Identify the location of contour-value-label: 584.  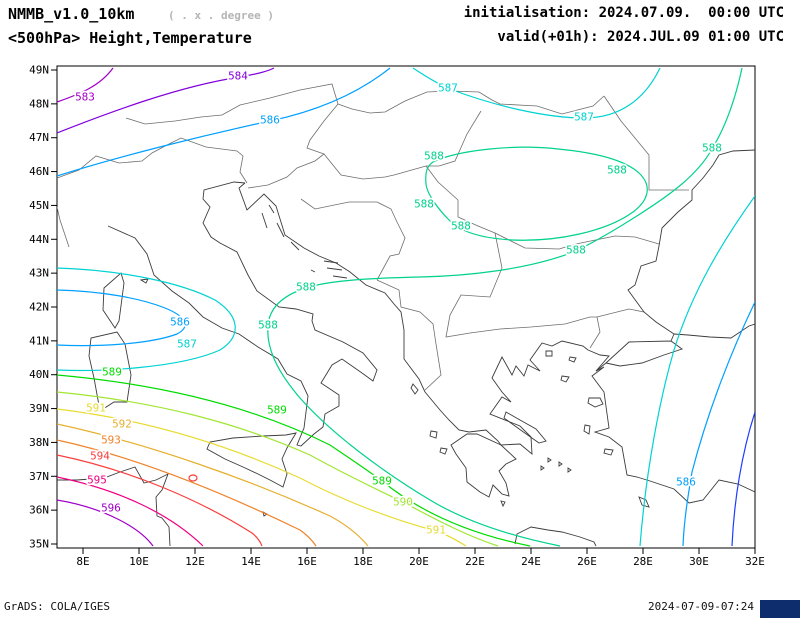
(238, 76).